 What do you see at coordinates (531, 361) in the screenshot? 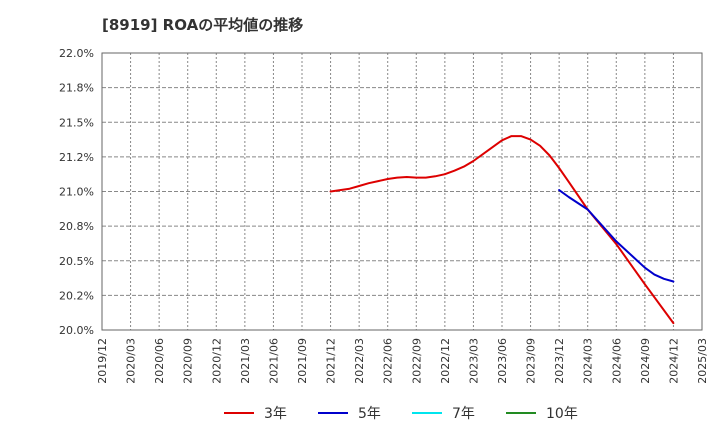
I see `x-tick-label: 2023/09` at bounding box center [531, 361].